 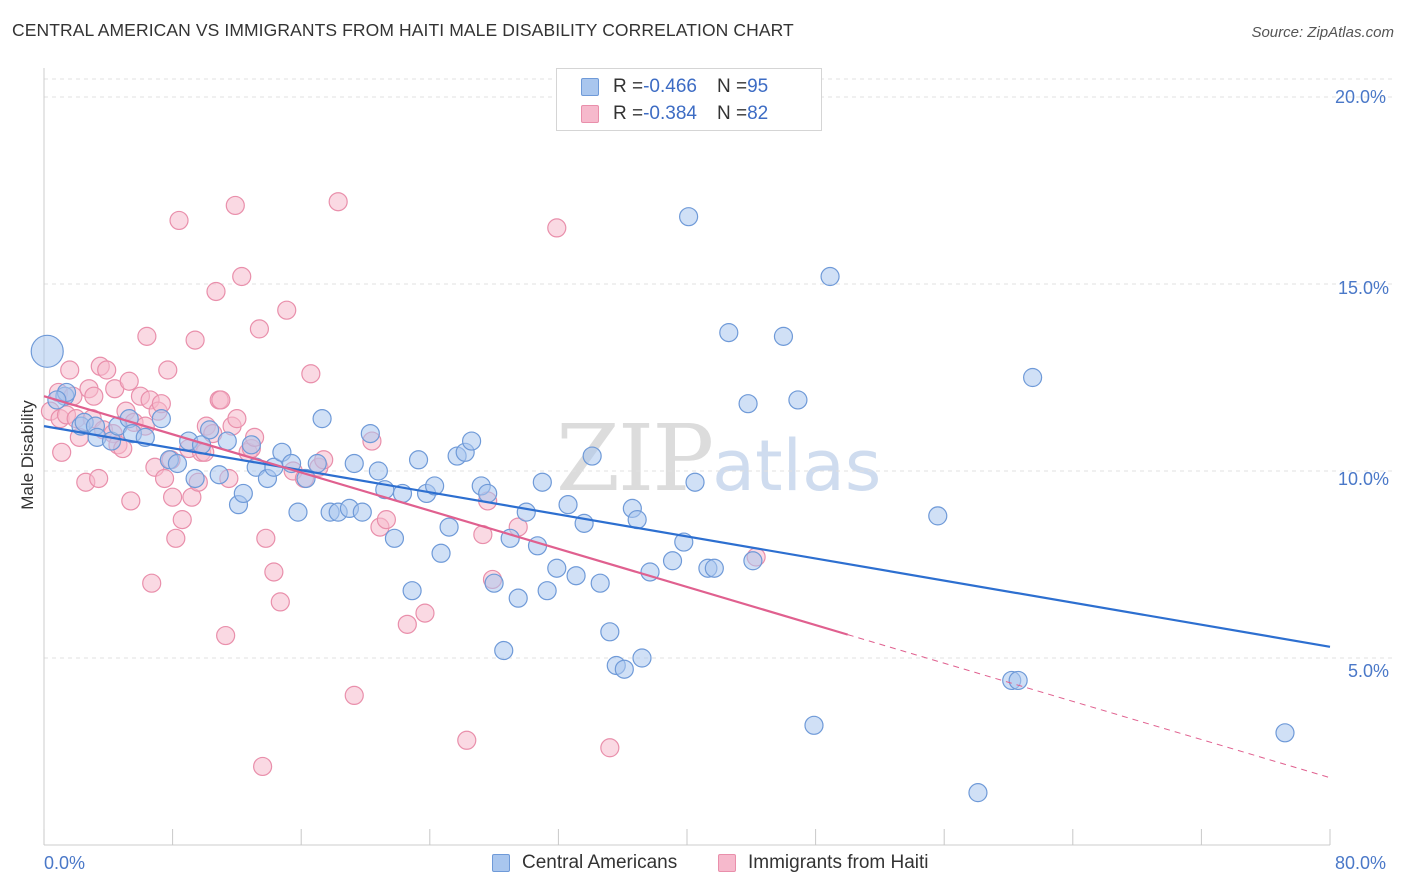 What do you see at coordinates (1364, 288) in the screenshot?
I see `y-tick-label-15: 15.0%` at bounding box center [1364, 288].